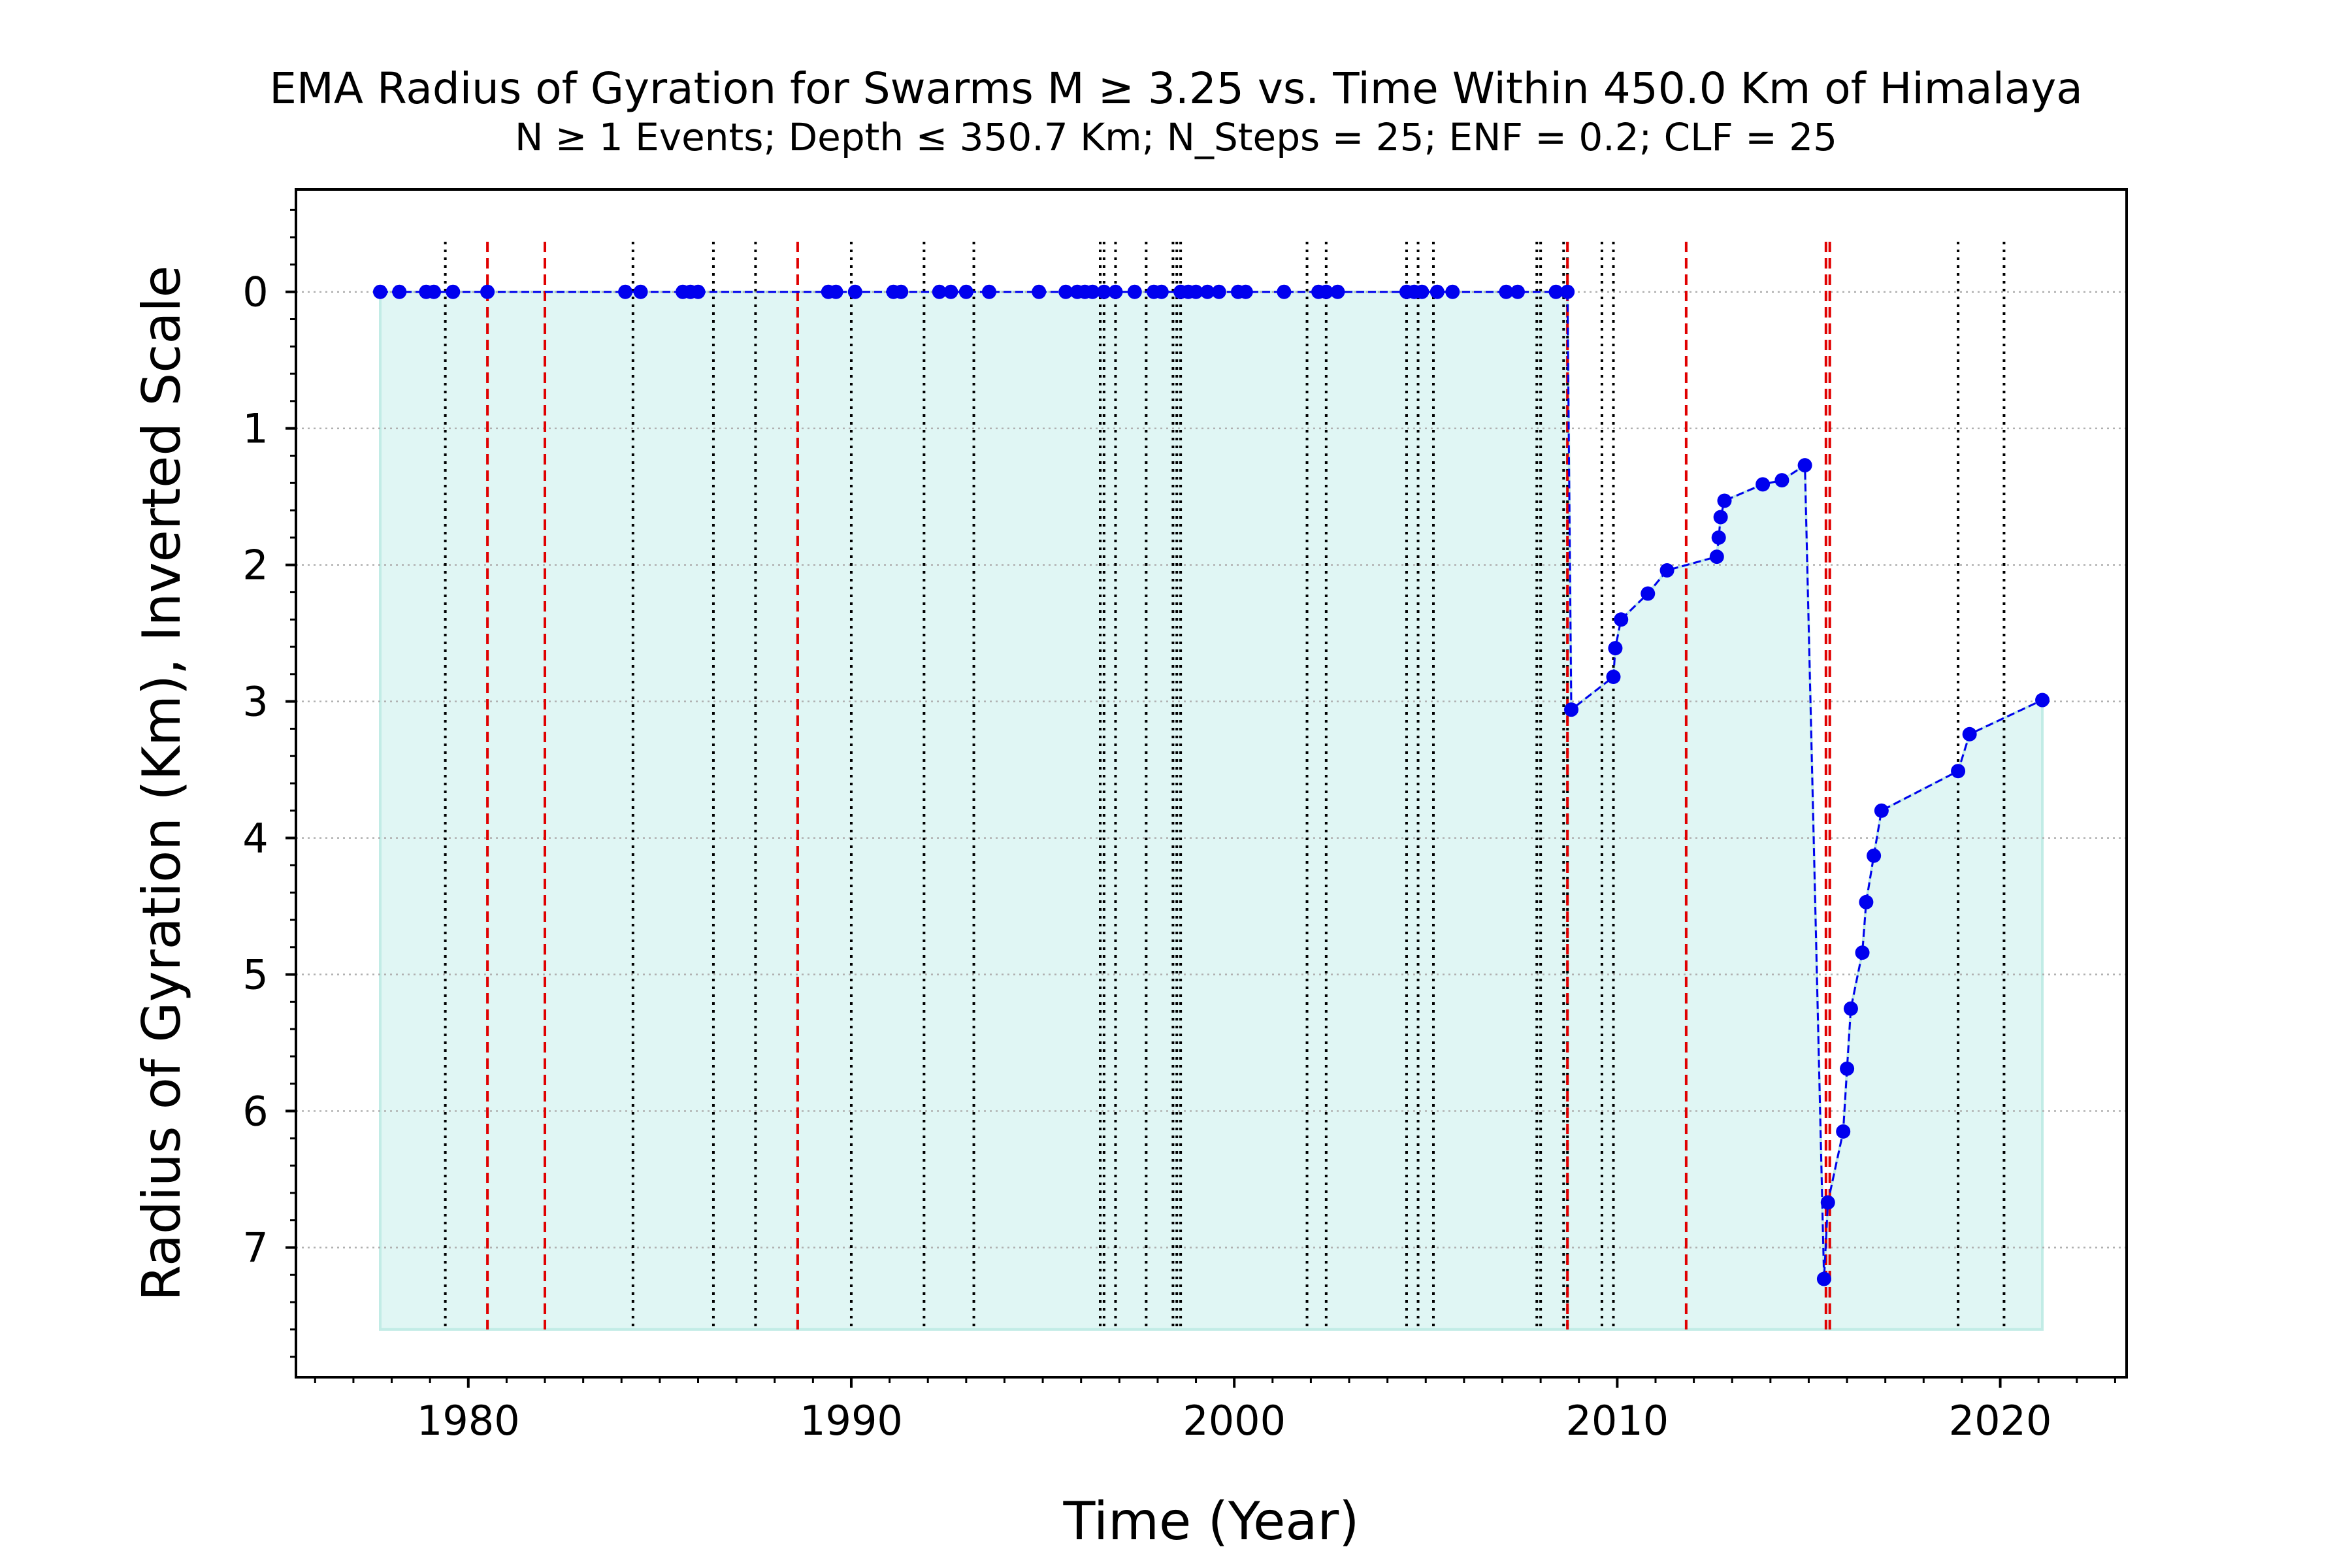 Image resolution: width=2352 pixels, height=1568 pixels. Describe the element at coordinates (255, 975) in the screenshot. I see `y-tick-label: 5` at that location.